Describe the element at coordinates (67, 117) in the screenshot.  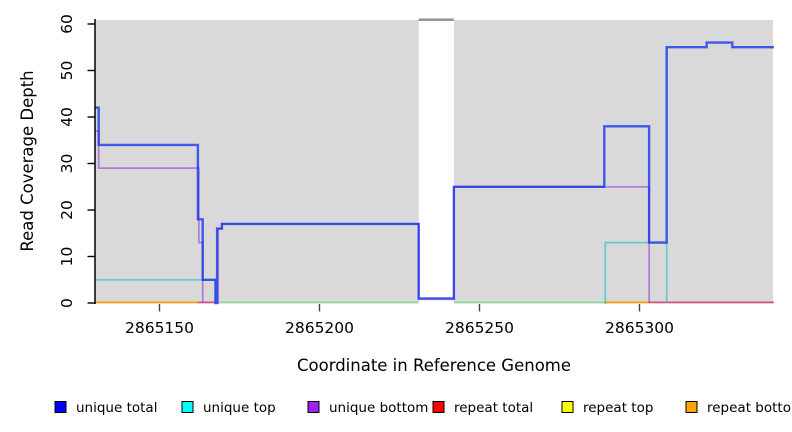
I see `y-tick-label: 40` at that location.